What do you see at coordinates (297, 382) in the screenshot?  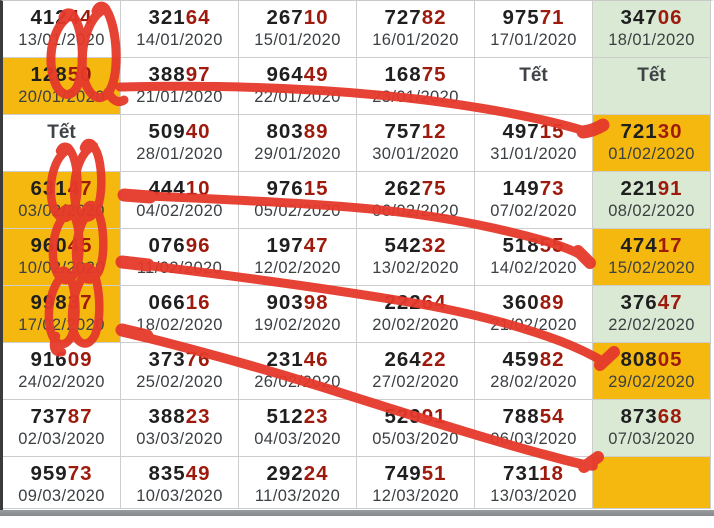 I see `draw-date: 26/02/2020` at bounding box center [297, 382].